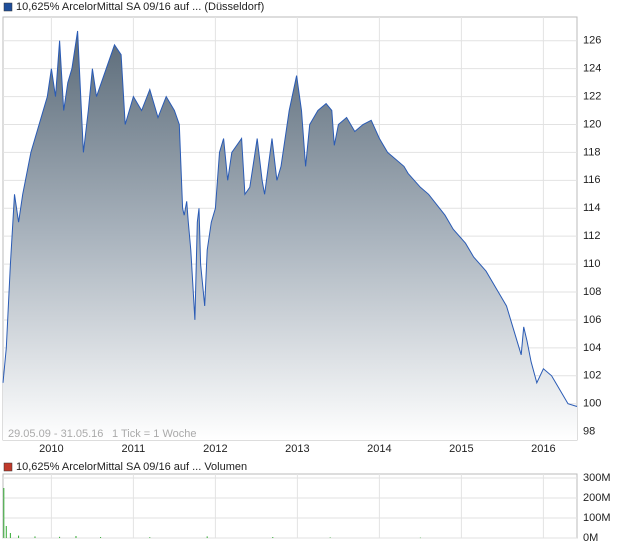 The image size is (620, 551). I want to click on y-tick-label: 0M, so click(590, 538).